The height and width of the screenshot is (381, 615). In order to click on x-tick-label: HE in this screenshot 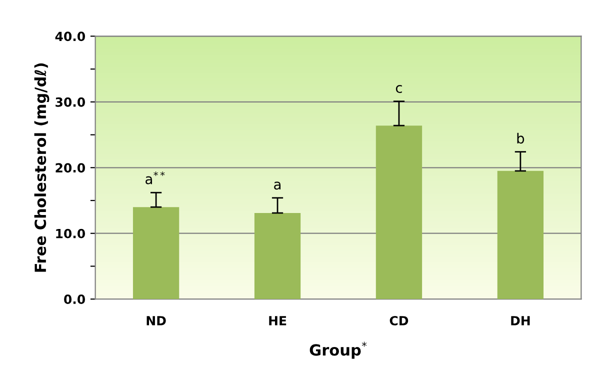, I will do `click(277, 321)`.